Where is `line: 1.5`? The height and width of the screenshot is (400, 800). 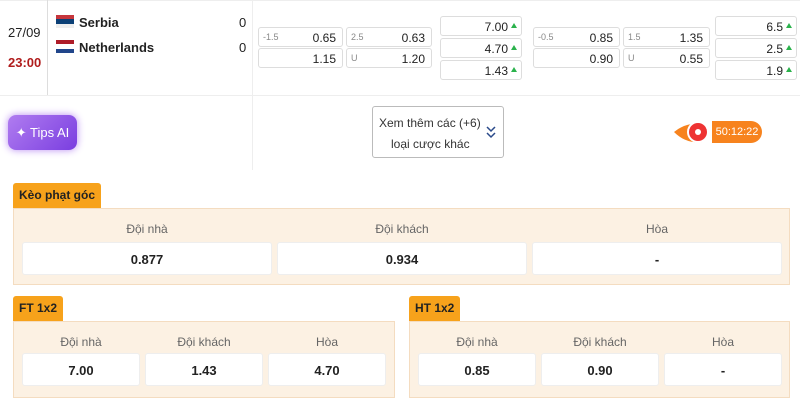 line: 1.5 is located at coordinates (634, 37).